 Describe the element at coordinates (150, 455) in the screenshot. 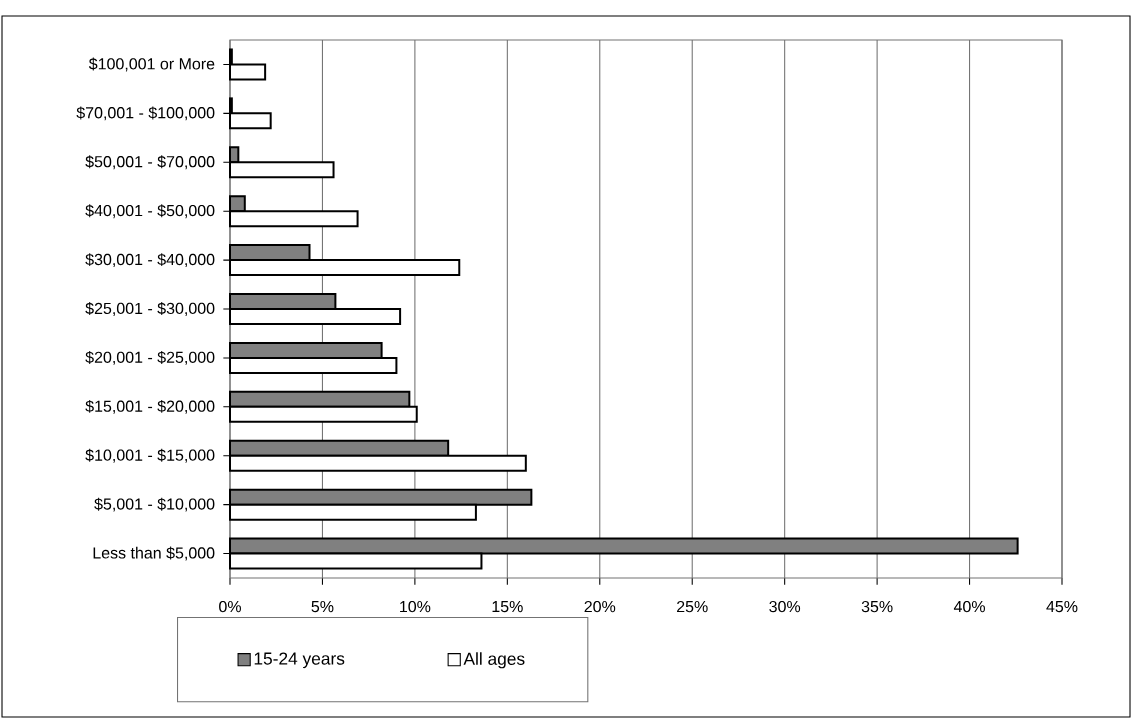

I see `y-tick-label: $10,001 - $15,000` at that location.